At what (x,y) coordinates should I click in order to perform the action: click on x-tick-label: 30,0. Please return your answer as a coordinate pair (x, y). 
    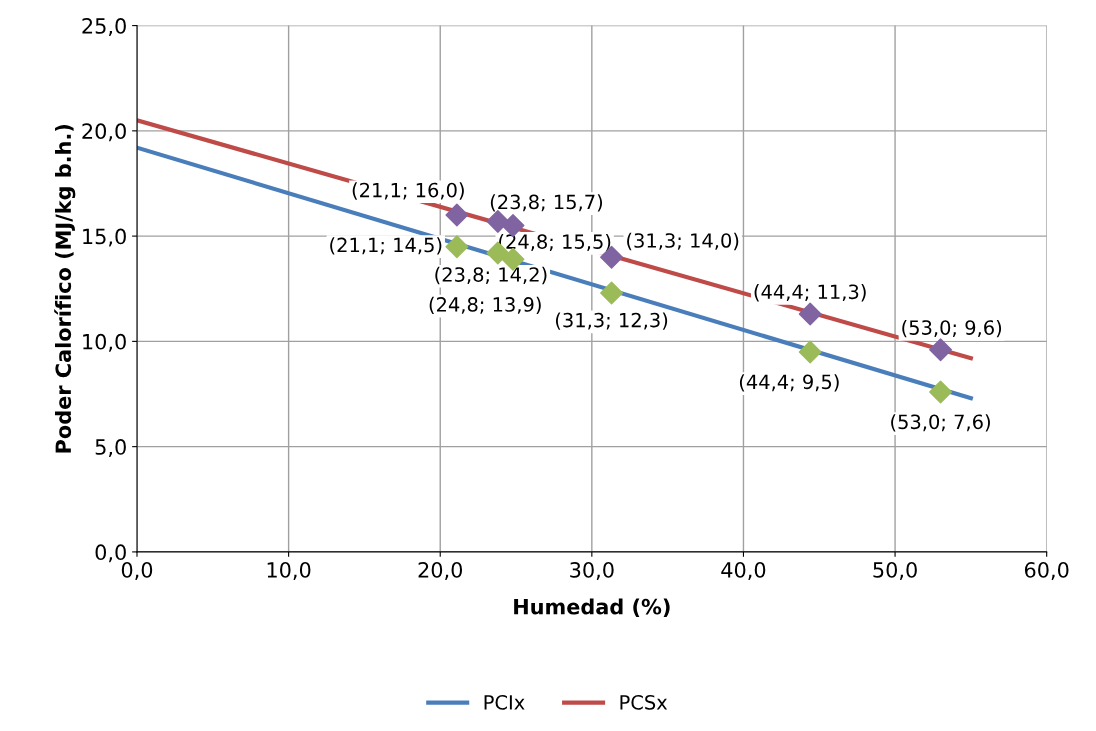
    Looking at the image, I should click on (592, 571).